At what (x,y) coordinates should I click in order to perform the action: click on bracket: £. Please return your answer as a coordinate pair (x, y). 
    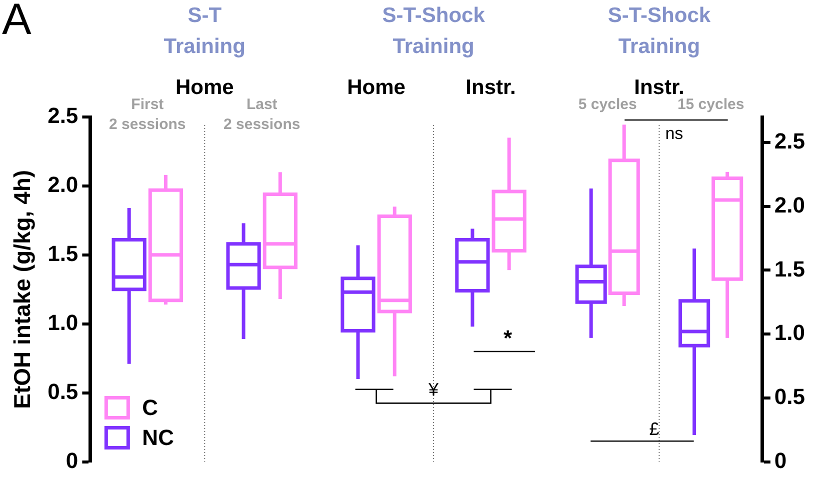
    Looking at the image, I should click on (642, 430).